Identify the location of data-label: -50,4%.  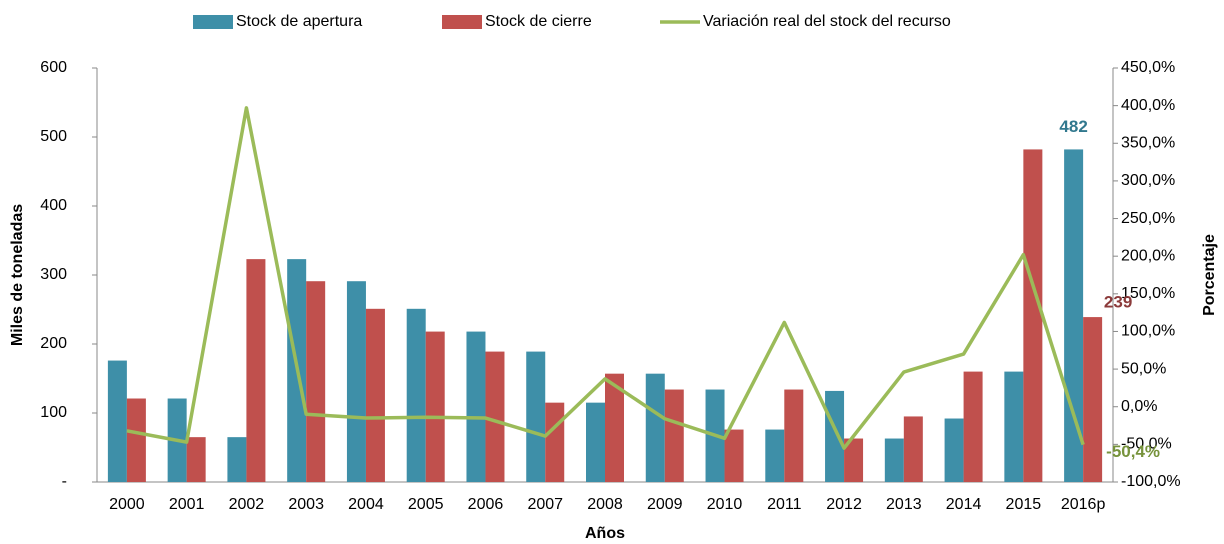
(1133, 451).